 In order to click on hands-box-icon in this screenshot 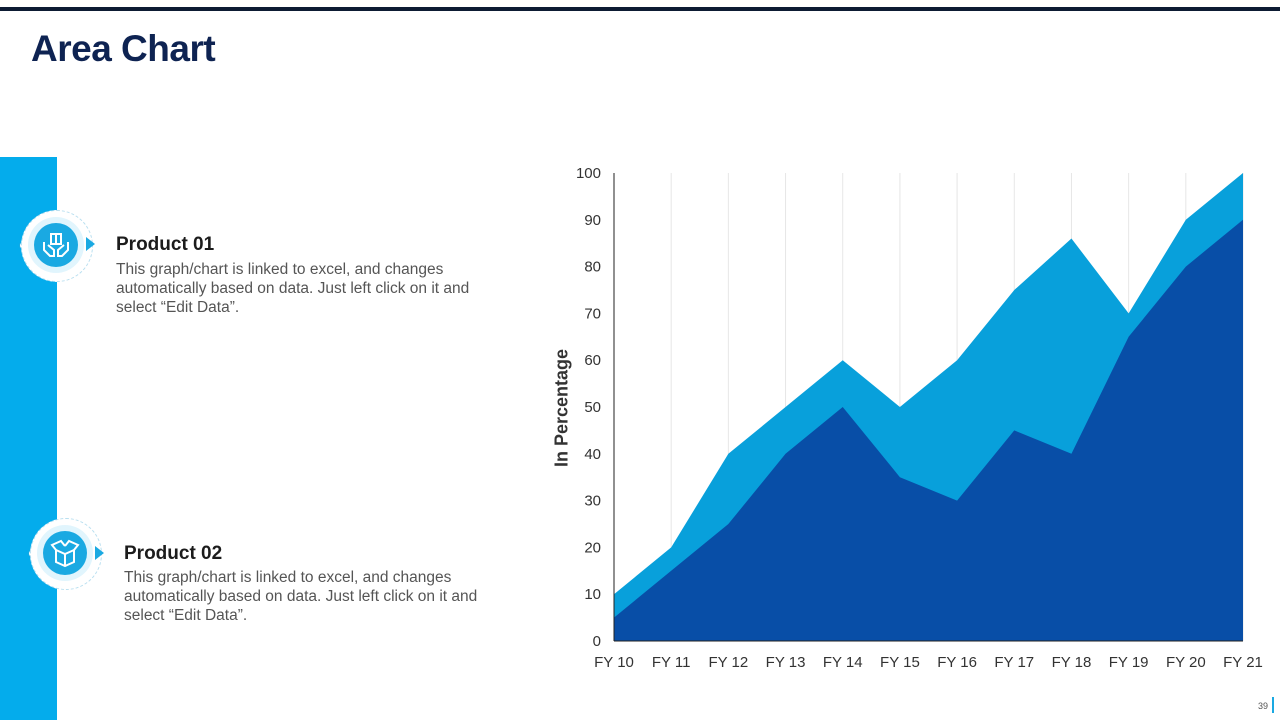, I will do `click(56, 245)`.